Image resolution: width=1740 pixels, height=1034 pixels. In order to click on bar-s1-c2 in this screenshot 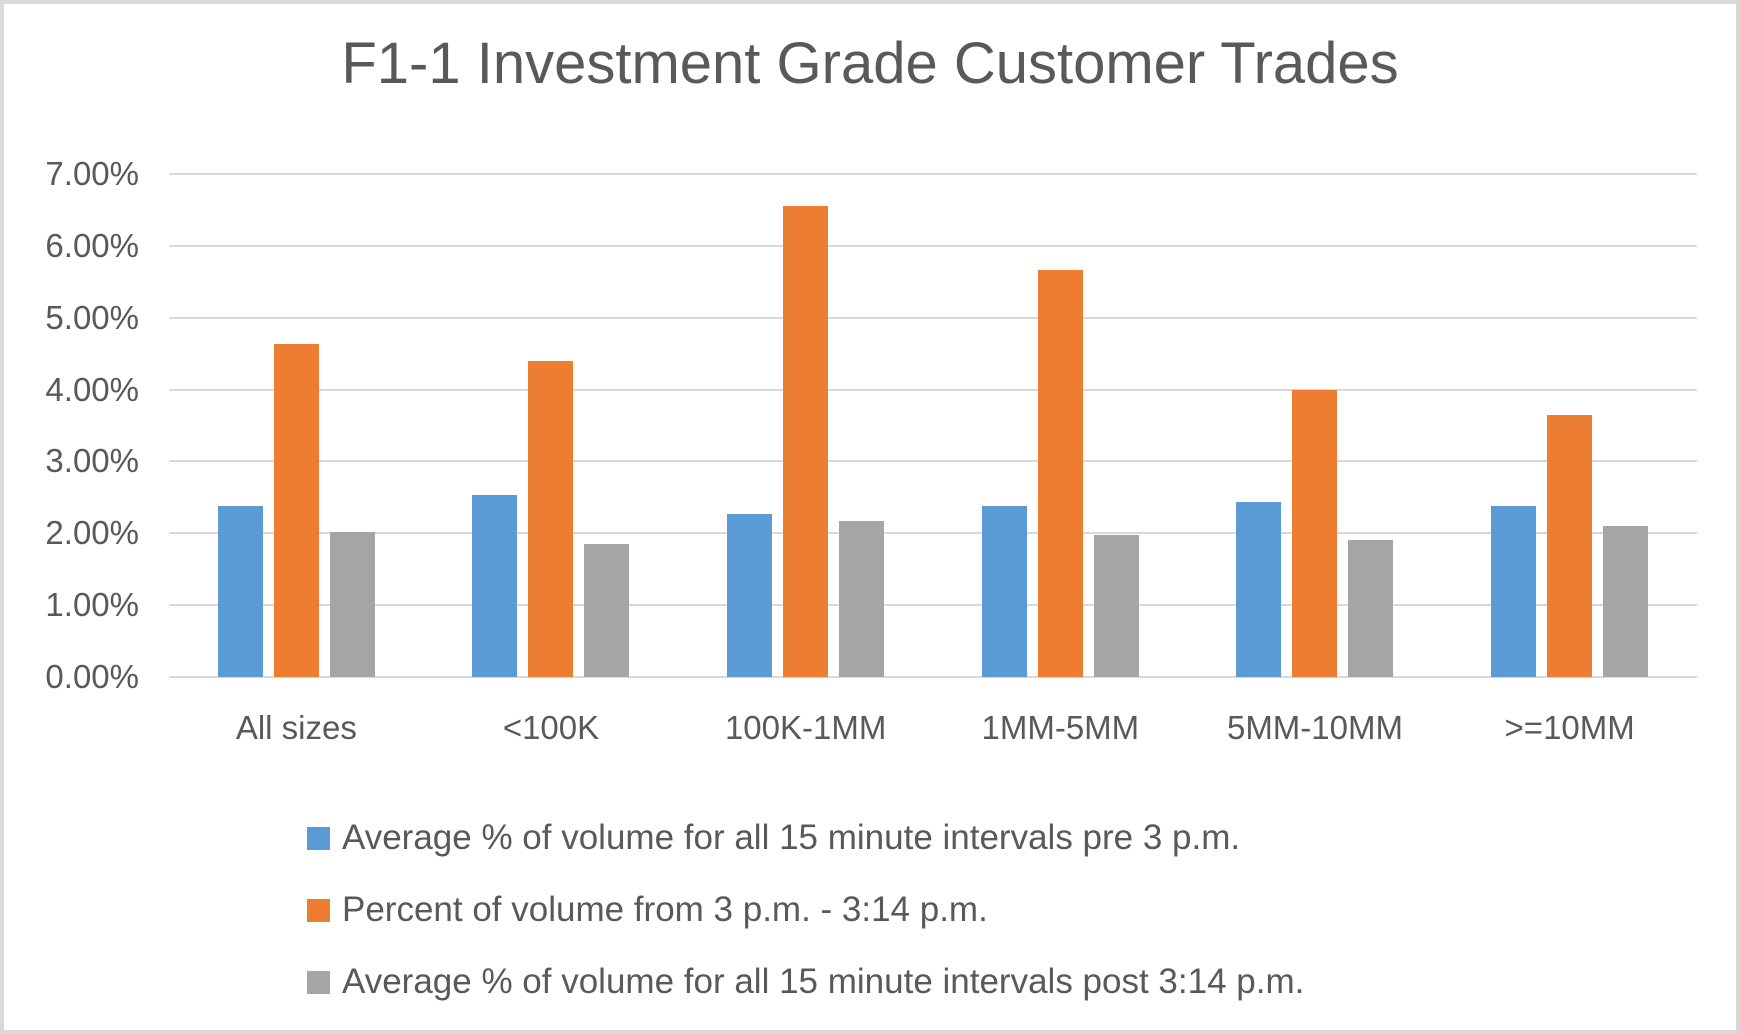, I will do `click(806, 441)`.